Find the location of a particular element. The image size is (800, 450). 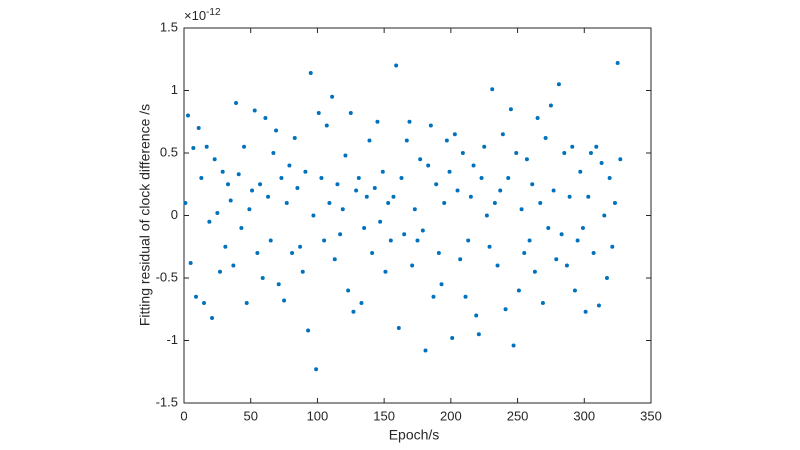

x-tick-label: 200 is located at coordinates (451, 415).